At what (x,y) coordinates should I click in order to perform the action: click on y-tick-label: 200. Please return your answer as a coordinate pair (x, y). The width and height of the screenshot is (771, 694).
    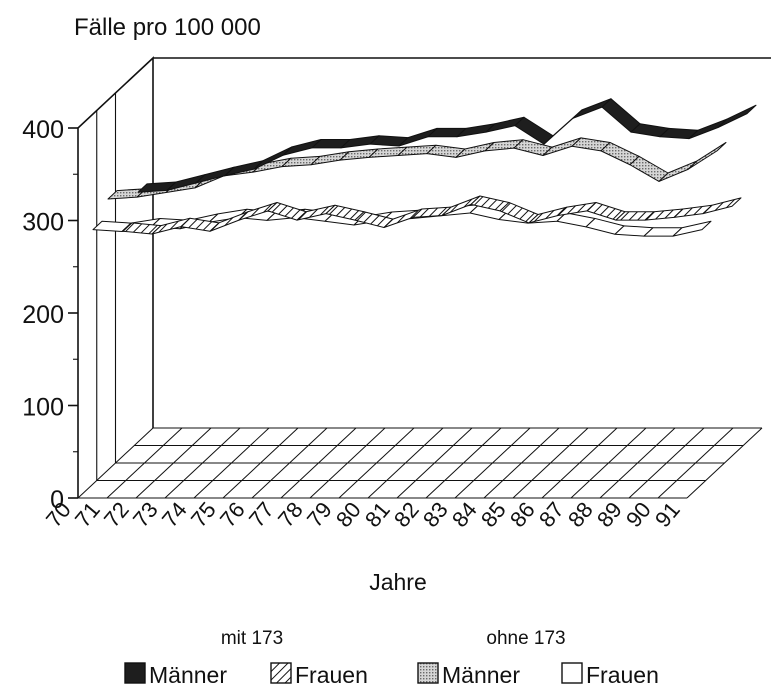
    Looking at the image, I should click on (43, 315).